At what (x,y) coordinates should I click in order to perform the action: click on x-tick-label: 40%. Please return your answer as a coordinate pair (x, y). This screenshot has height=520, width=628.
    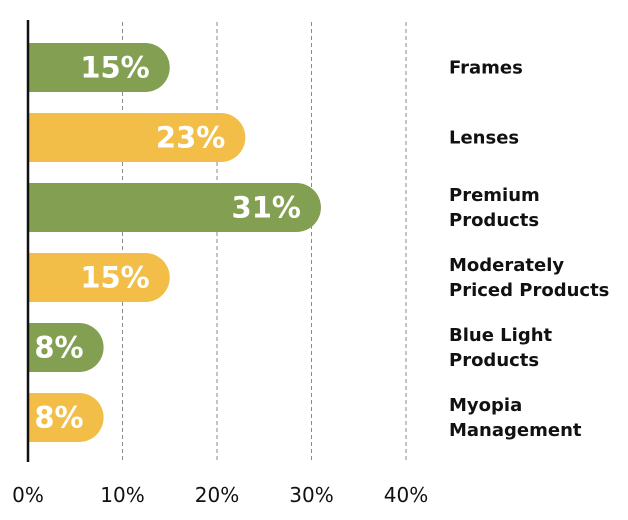
    Looking at the image, I should click on (406, 495).